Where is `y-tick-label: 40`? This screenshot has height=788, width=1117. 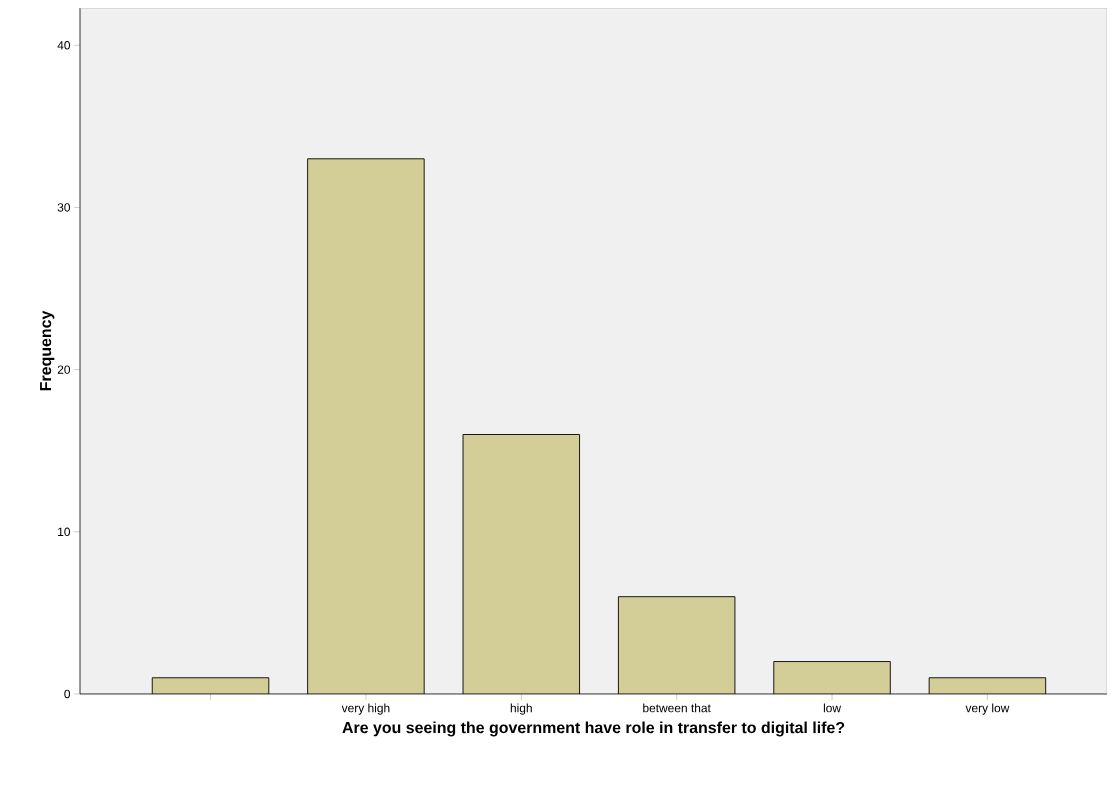
y-tick-label: 40 is located at coordinates (64, 45).